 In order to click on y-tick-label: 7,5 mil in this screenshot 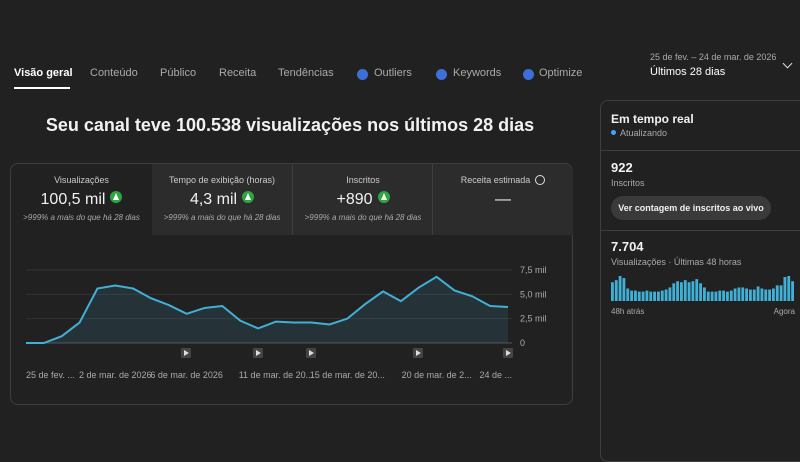, I will do `click(533, 270)`.